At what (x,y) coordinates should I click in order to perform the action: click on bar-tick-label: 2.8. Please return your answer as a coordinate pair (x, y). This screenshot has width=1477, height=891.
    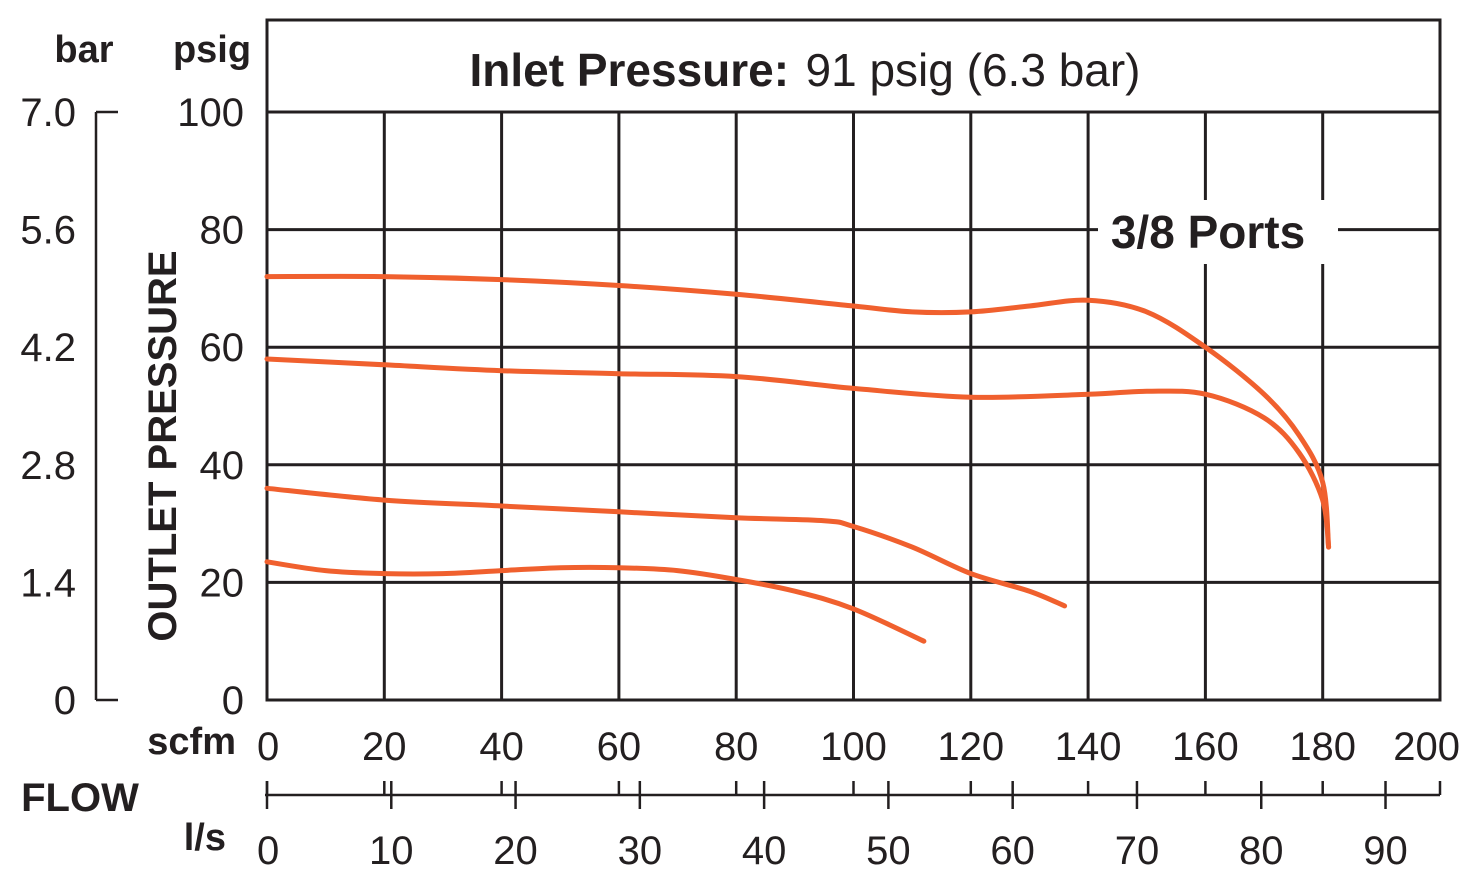
    Looking at the image, I should click on (48, 466).